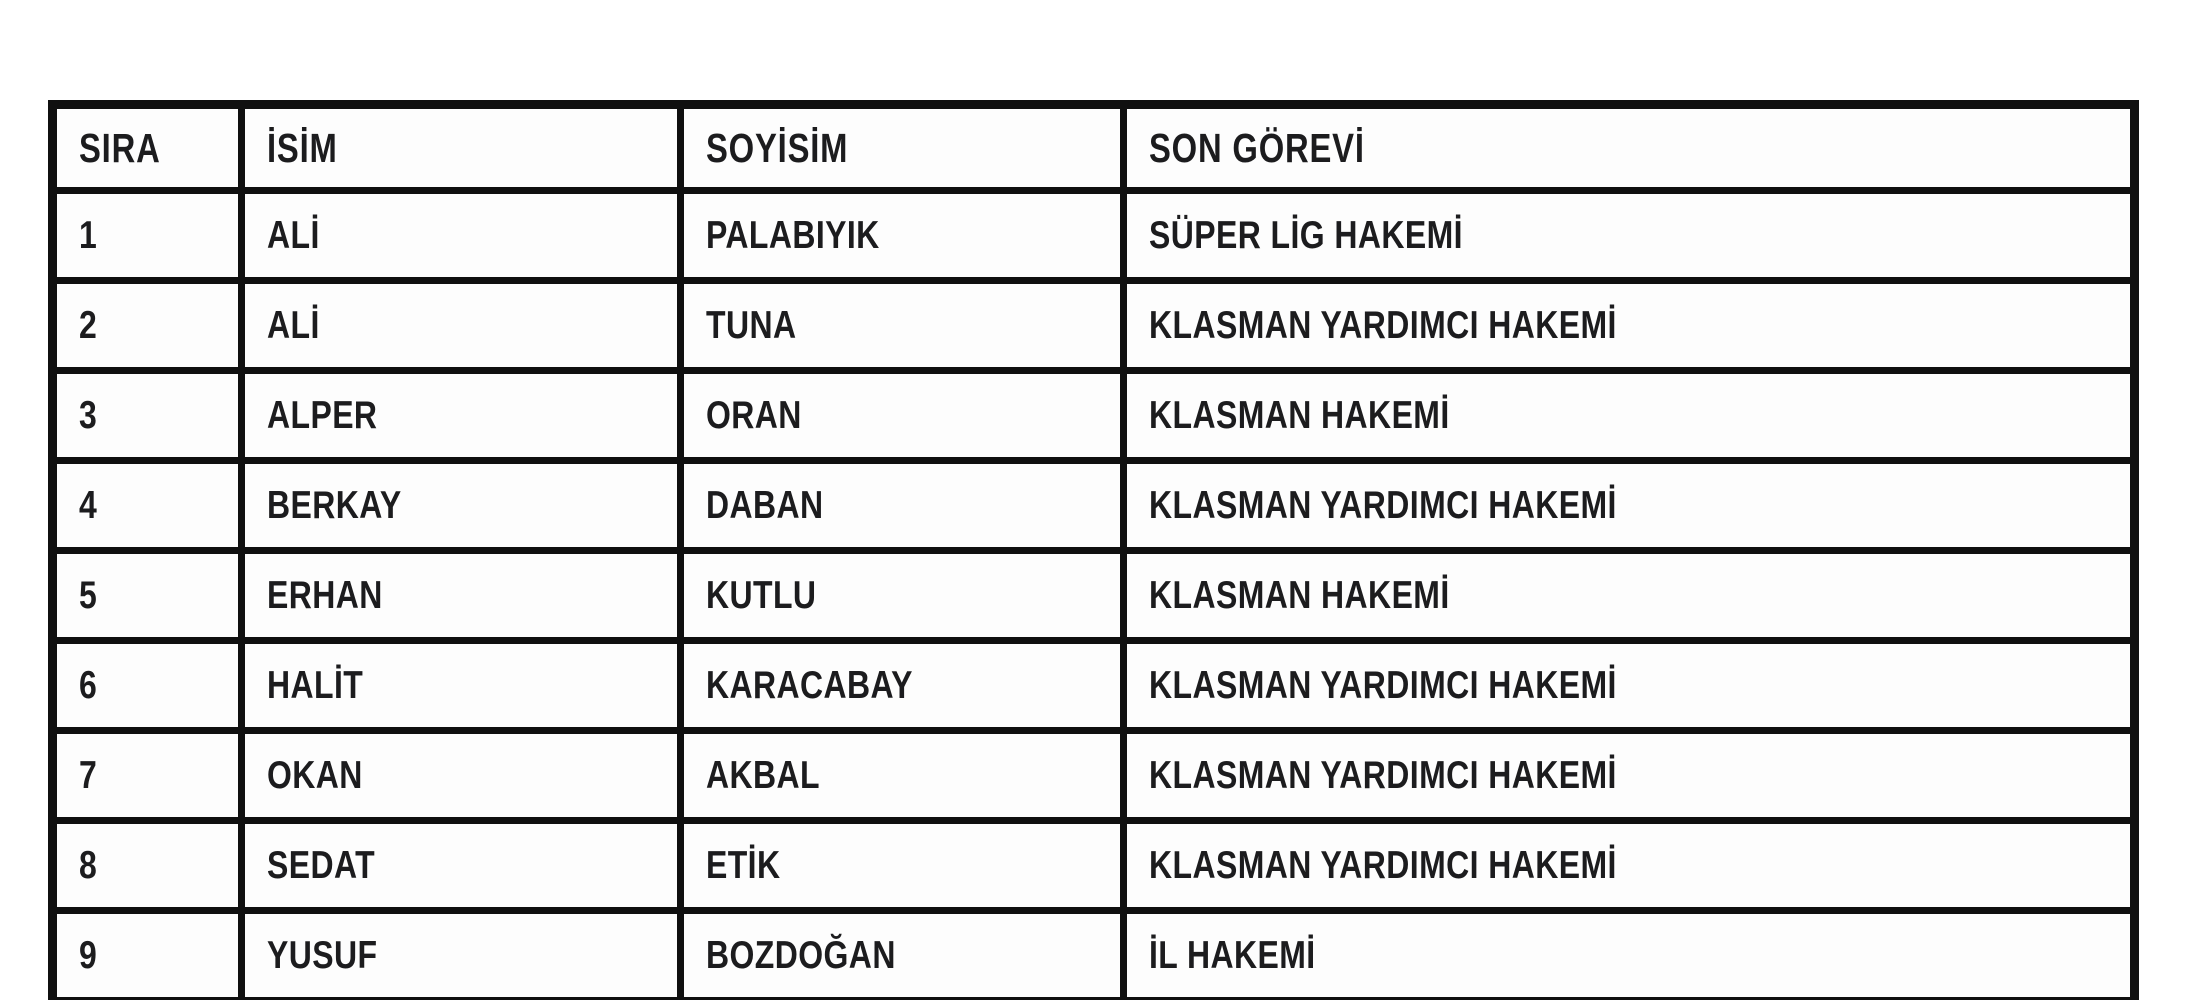  I want to click on cell-soyisim: BOZDOĞAN, so click(902, 953).